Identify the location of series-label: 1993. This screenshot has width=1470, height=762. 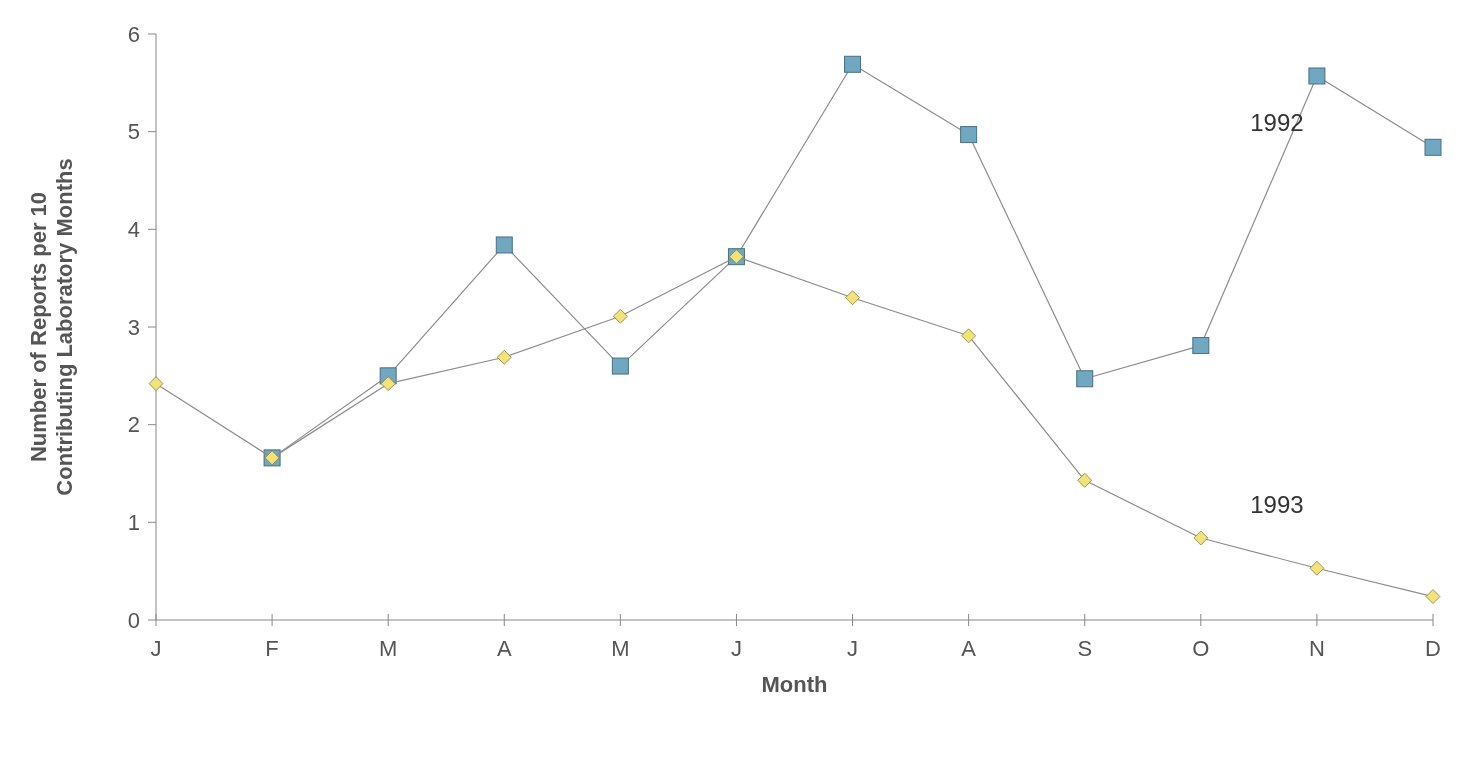
(1277, 505).